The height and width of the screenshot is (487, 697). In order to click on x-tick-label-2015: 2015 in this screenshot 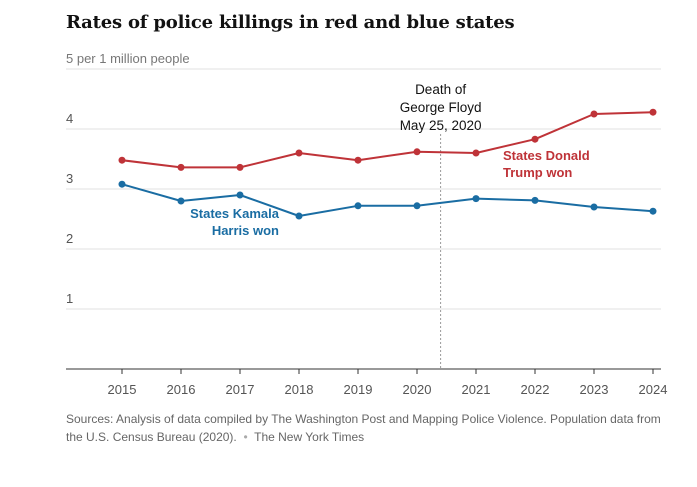, I will do `click(122, 389)`.